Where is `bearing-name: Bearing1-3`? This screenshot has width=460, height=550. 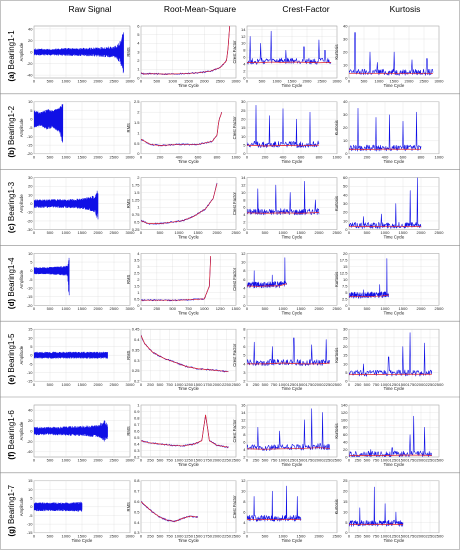 bearing-name: Bearing1-3 is located at coordinates (11, 201).